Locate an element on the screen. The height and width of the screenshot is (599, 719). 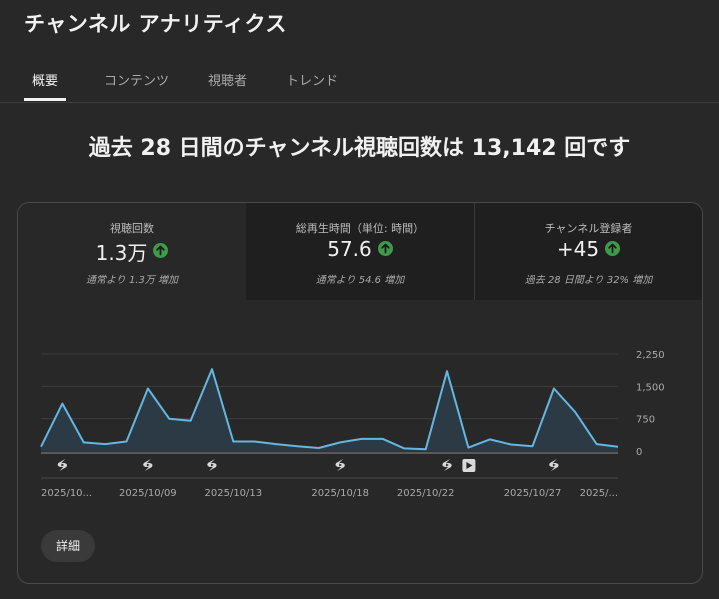
metric-comparison: 通常より 54.6 増加 is located at coordinates (360, 280).